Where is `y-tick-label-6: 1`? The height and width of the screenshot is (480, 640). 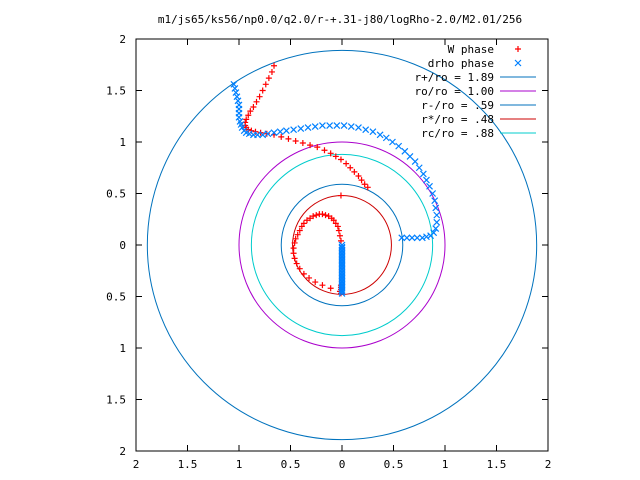 y-tick-label-6: 1 is located at coordinates (122, 348).